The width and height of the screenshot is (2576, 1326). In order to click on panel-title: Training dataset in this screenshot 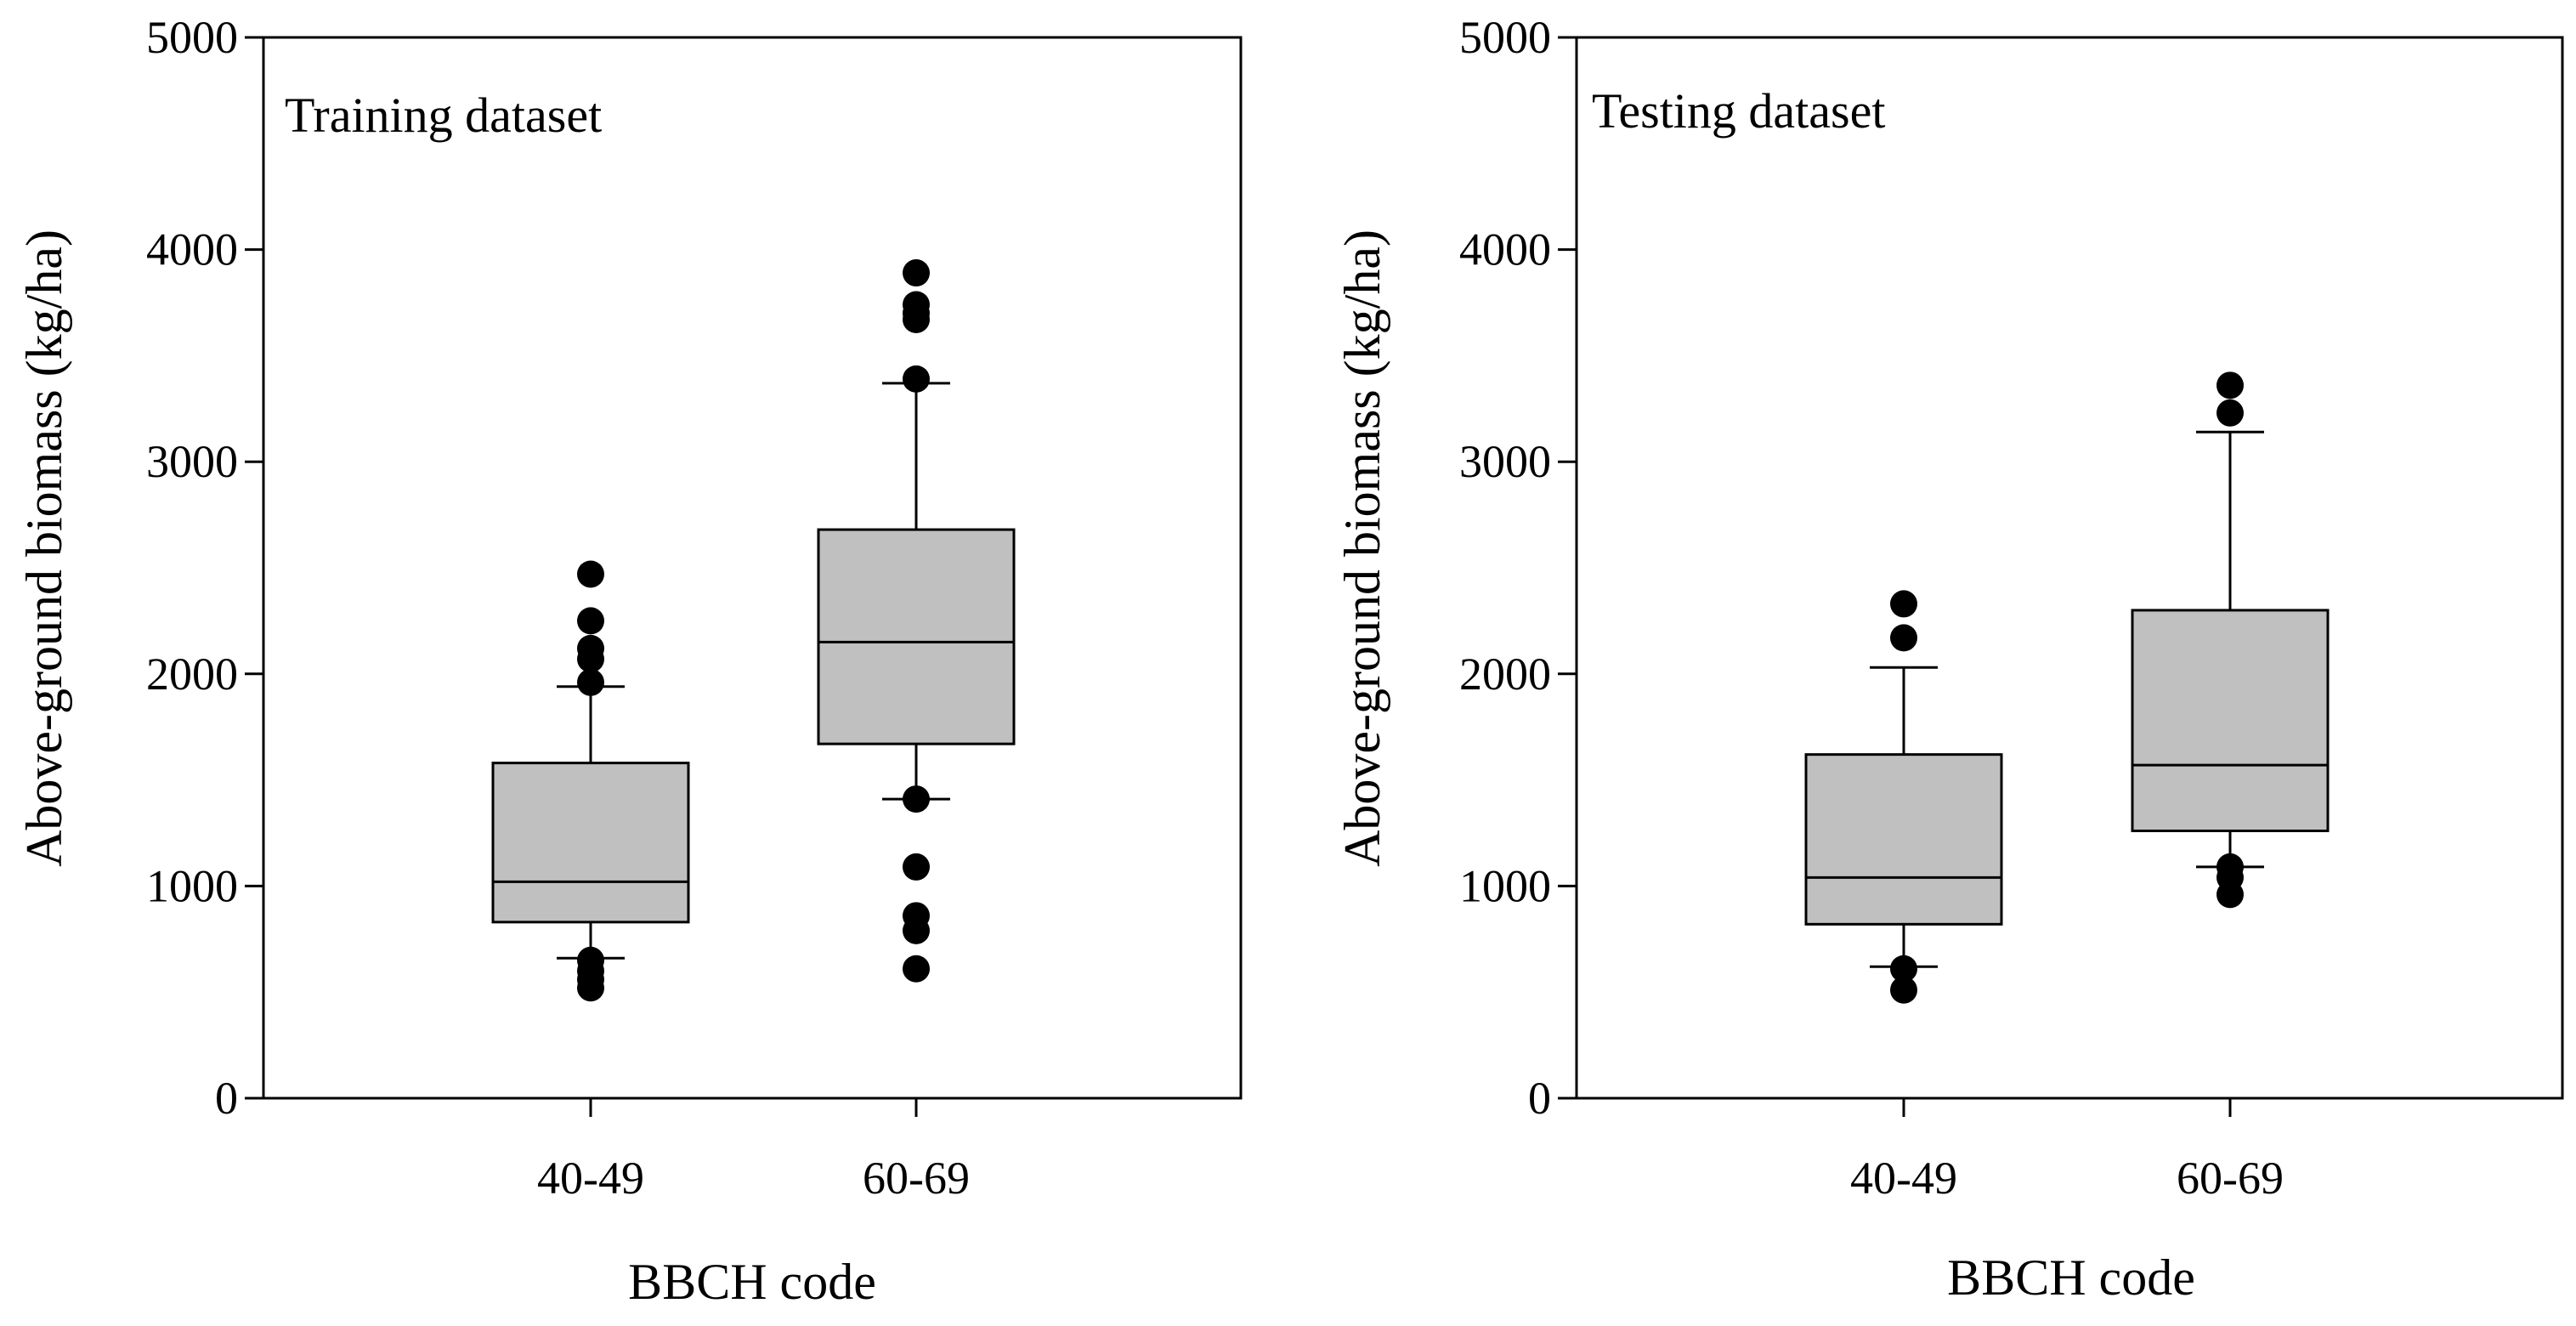, I will do `click(443, 115)`.